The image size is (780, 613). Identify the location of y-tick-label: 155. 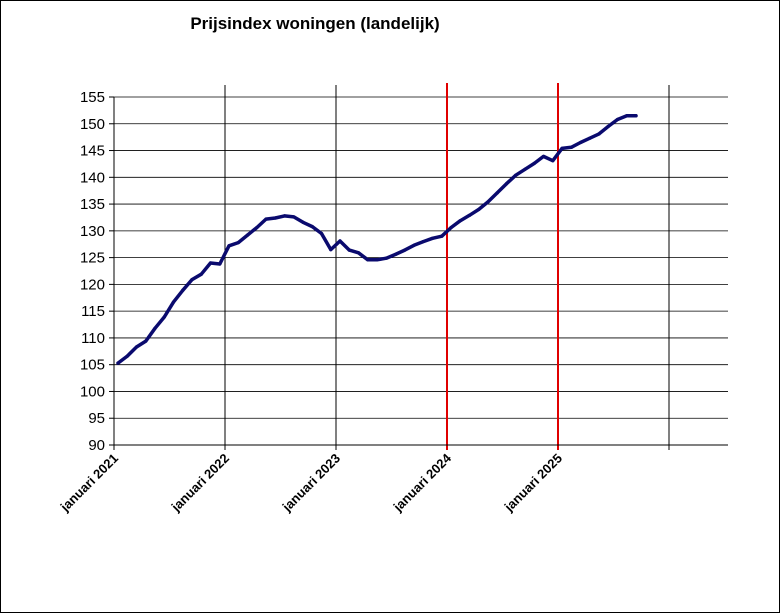
(92, 97).